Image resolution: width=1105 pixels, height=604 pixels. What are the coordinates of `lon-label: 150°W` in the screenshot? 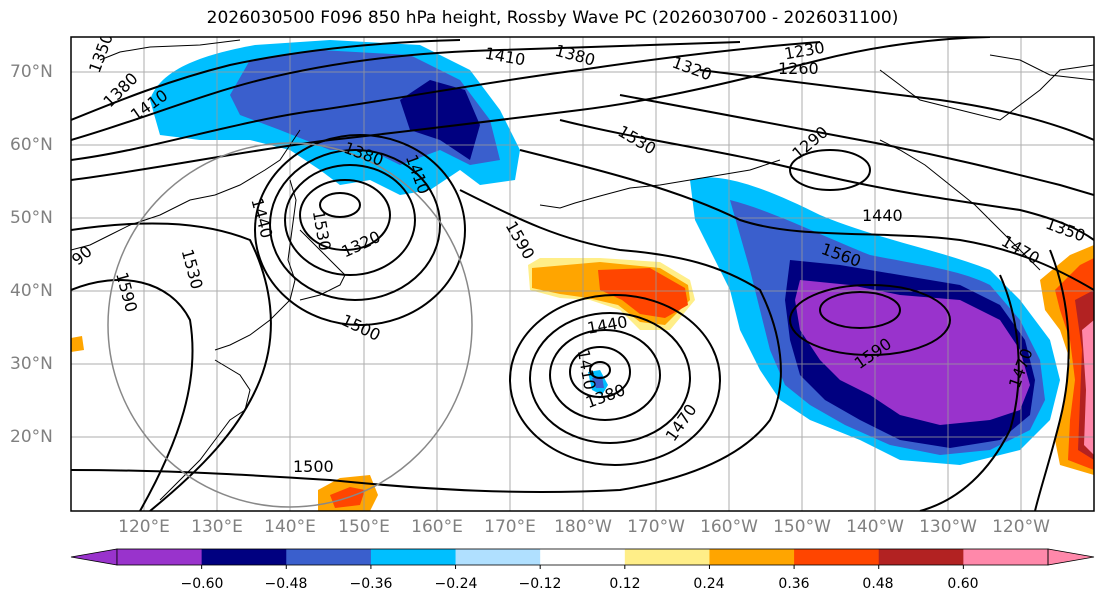 It's located at (802, 527).